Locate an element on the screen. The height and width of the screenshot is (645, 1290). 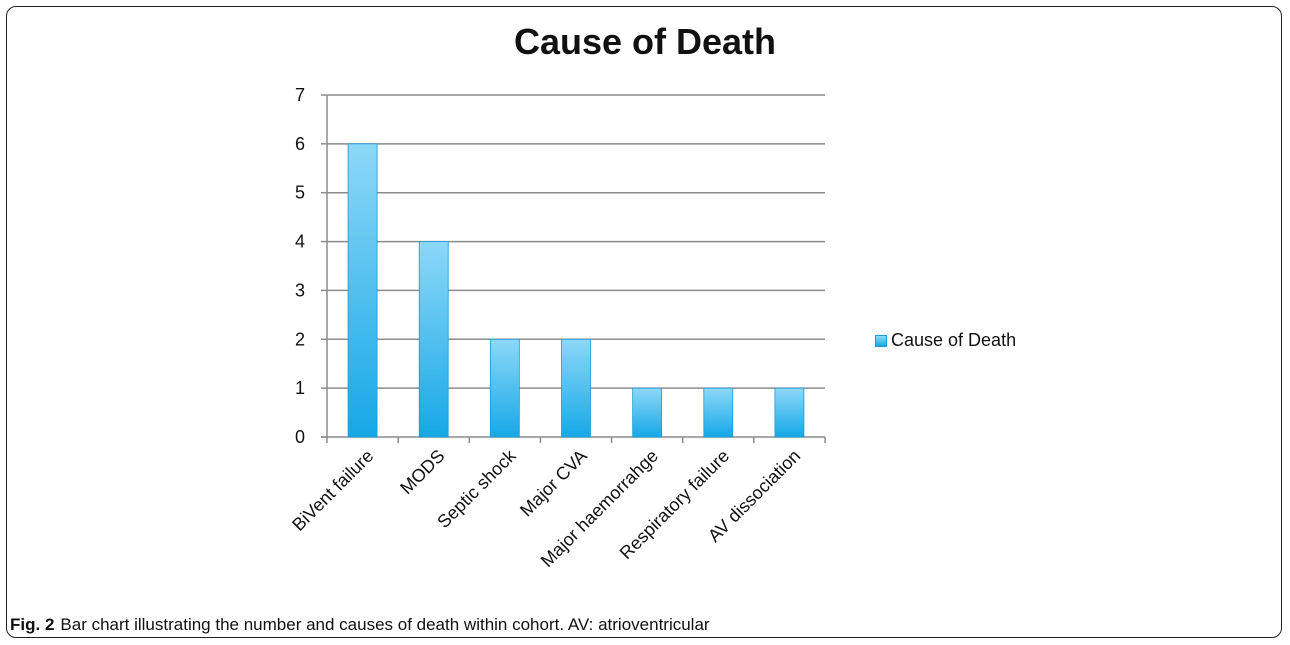
legend: Cause of Death is located at coordinates (945, 340).